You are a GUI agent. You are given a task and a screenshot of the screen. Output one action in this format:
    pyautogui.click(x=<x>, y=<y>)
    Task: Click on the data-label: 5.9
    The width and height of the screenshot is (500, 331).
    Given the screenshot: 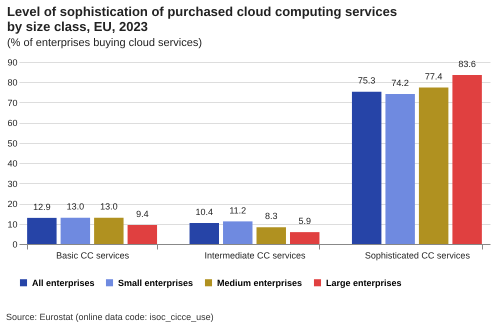 What is the action you would take?
    pyautogui.click(x=304, y=221)
    